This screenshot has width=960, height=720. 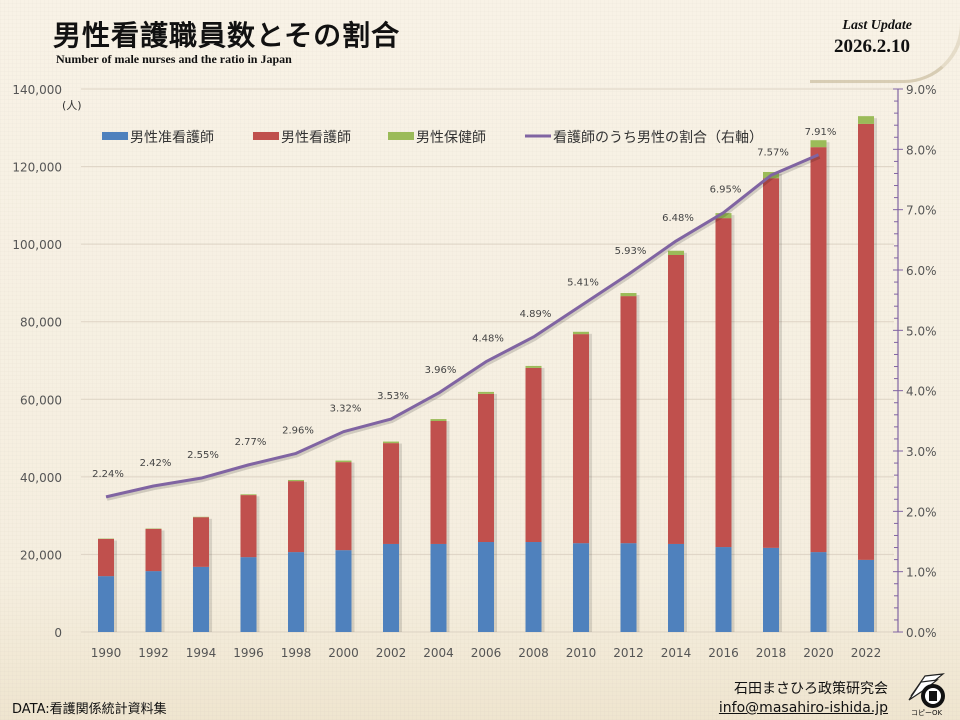 What do you see at coordinates (811, 689) in the screenshot?
I see `organization-name: 石田まさひろ政策研究会` at bounding box center [811, 689].